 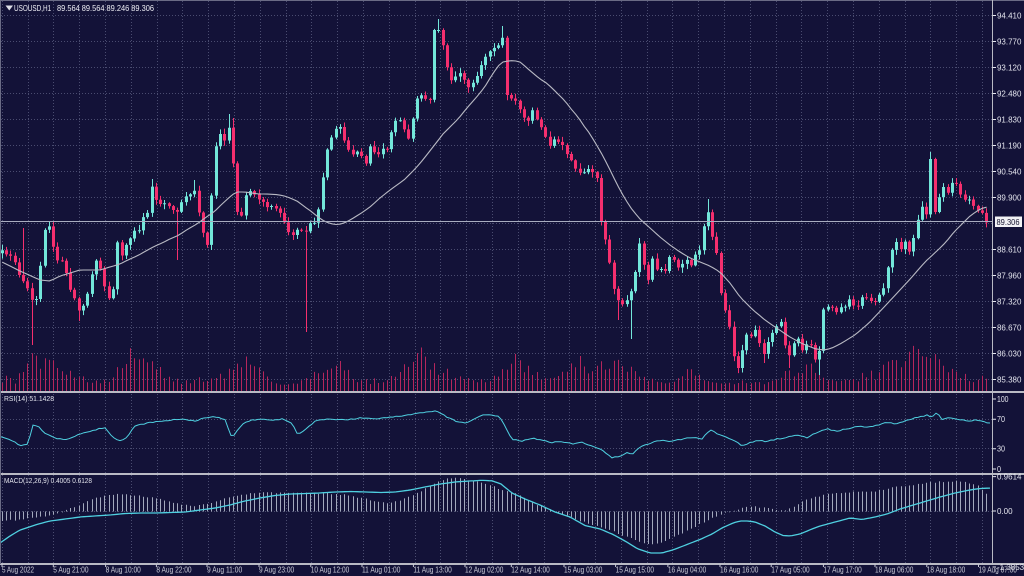 I want to click on svg-text: 11 Aug 13:00, so click(x=432, y=570).